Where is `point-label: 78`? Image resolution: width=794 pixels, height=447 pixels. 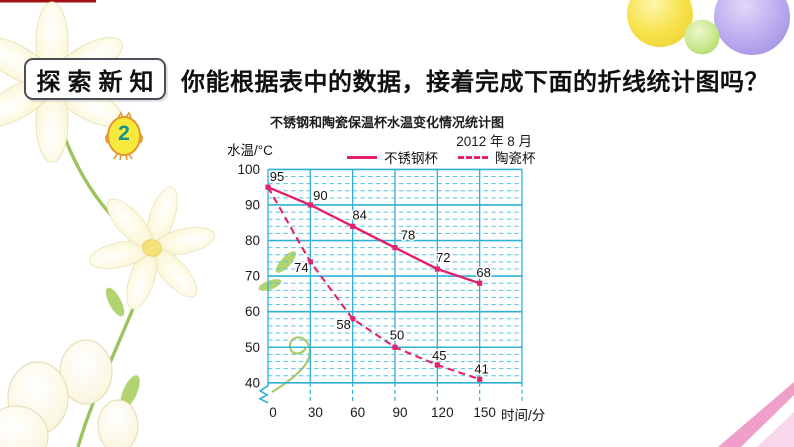 point-label: 78 is located at coordinates (408, 235).